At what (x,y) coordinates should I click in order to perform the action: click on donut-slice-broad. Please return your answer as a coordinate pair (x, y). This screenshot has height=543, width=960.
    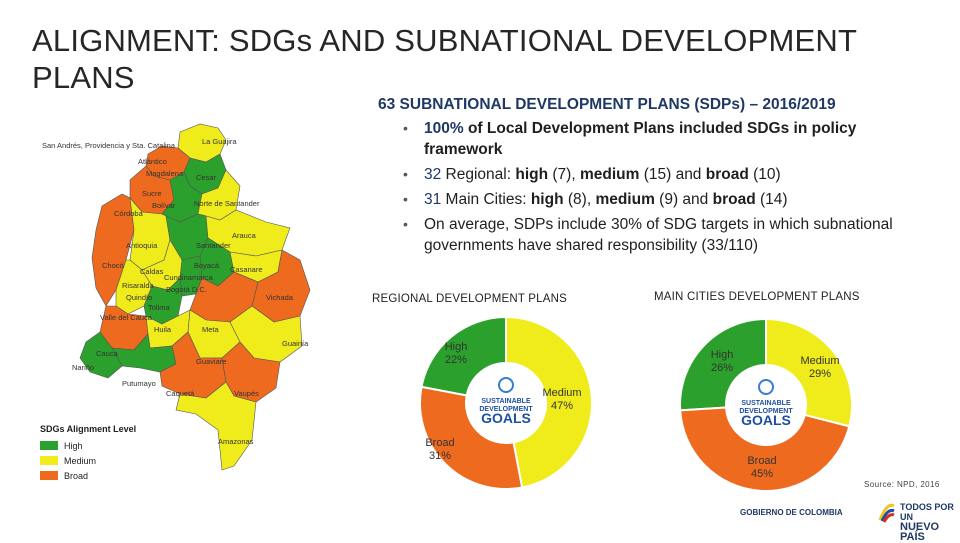
    Looking at the image, I should click on (471, 437).